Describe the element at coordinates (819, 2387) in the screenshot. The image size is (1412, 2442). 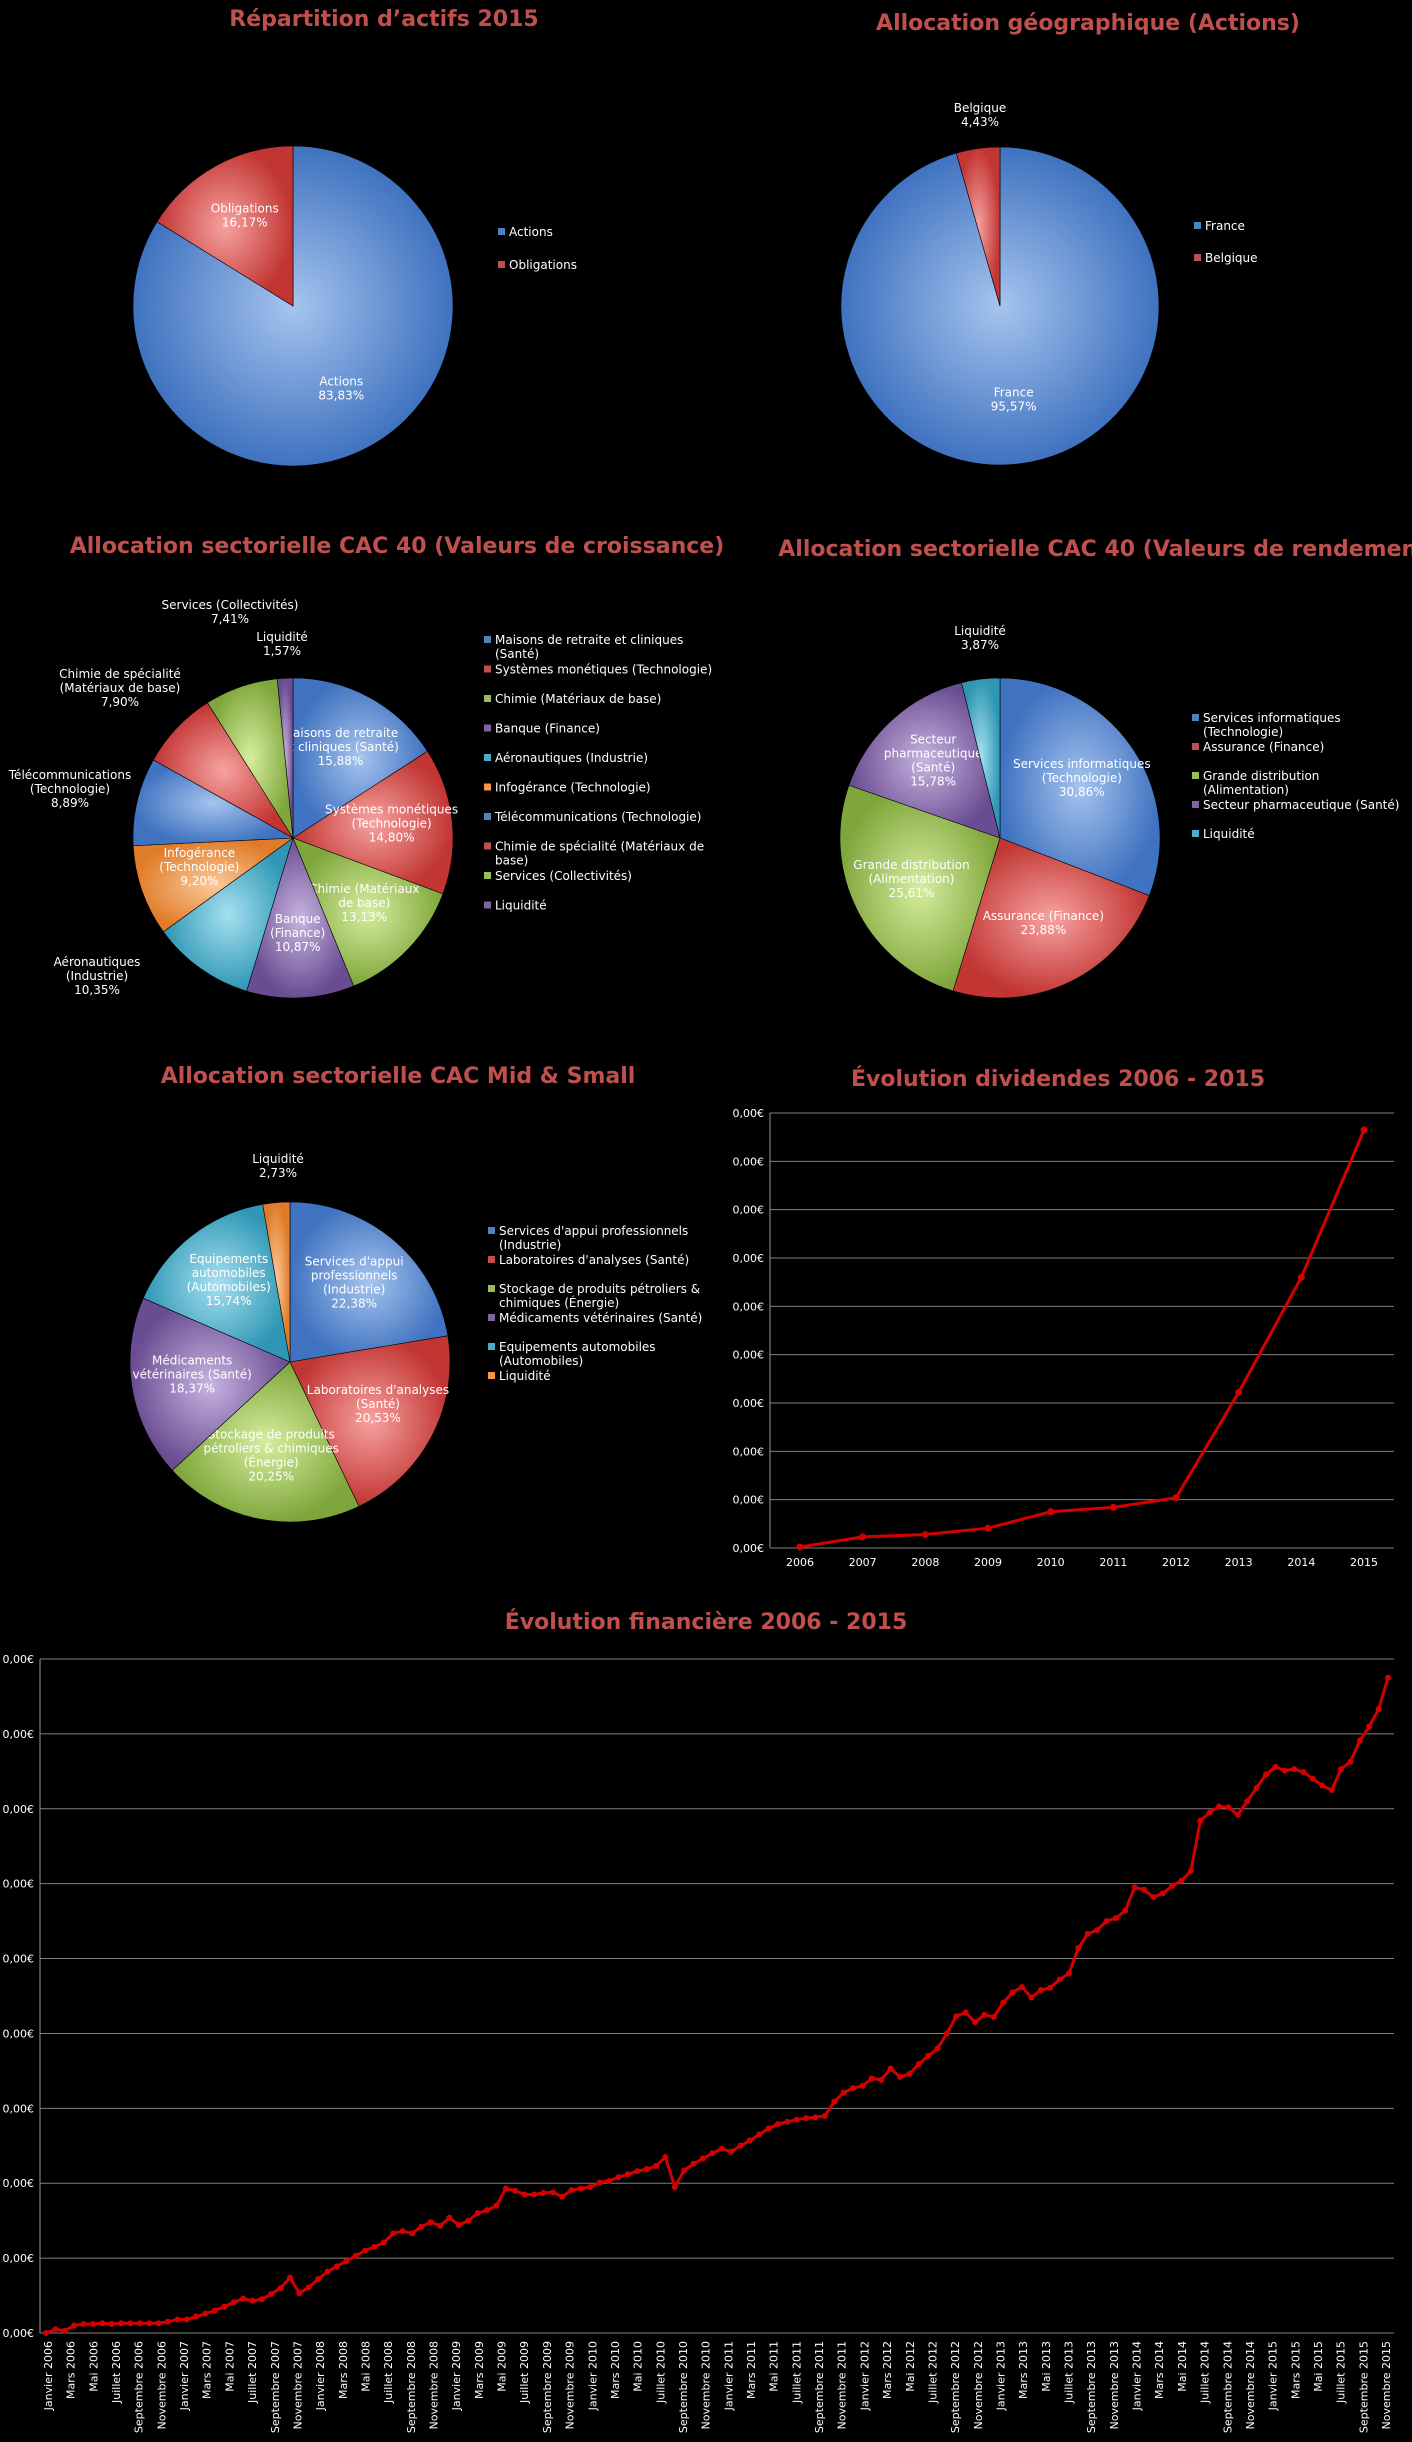
I see `x-tick-label: Septembre 2011` at that location.